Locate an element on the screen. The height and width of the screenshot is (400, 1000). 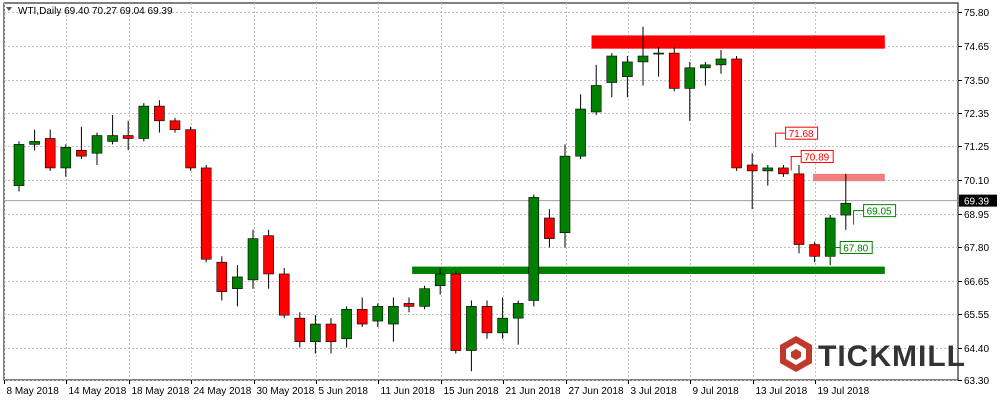
x-tick-label: 30 May 2018 is located at coordinates (286, 391).